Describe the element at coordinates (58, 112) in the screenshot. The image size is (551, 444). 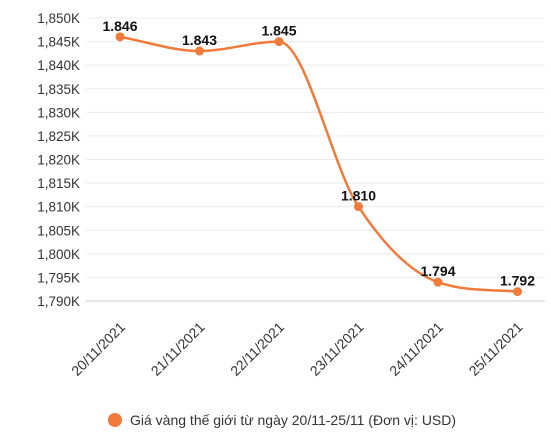
I see `y-tick-label: 1,830K` at that location.